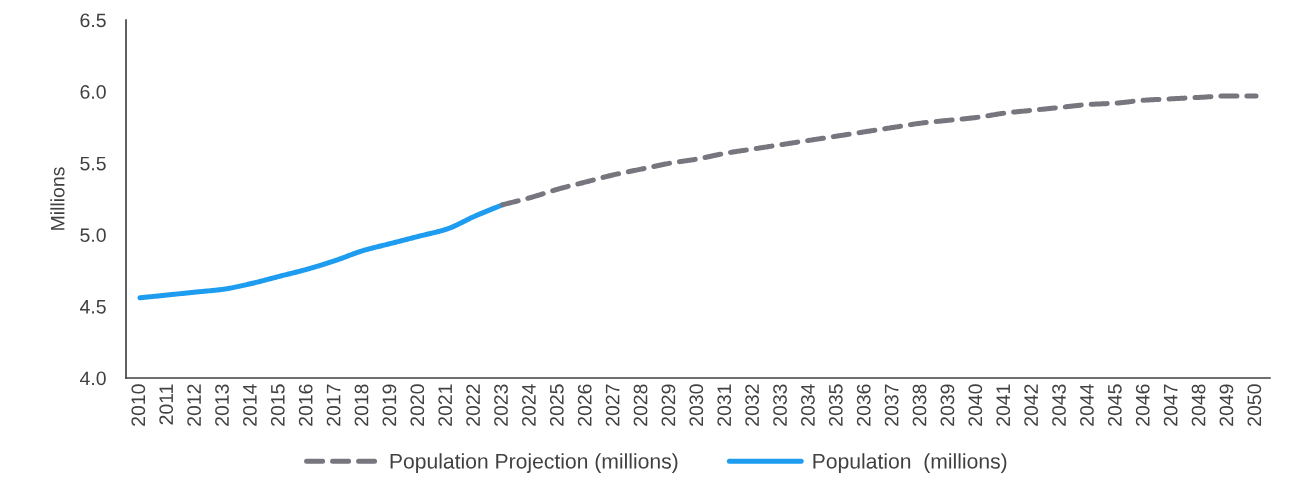 This screenshot has width=1291, height=488. What do you see at coordinates (975, 405) in the screenshot?
I see `x-tick-label: 2040` at bounding box center [975, 405].